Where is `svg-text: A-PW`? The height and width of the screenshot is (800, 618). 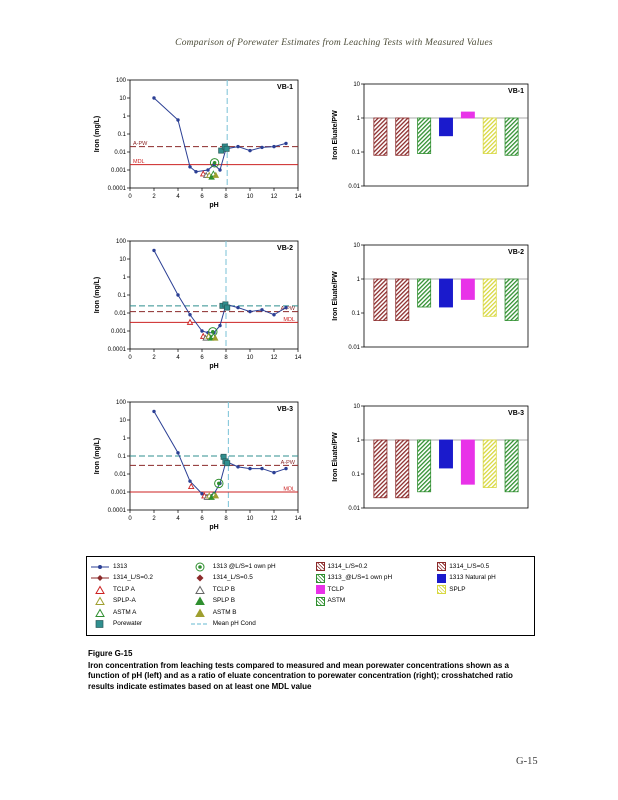 svg-text: A-PW is located at coordinates (288, 463).